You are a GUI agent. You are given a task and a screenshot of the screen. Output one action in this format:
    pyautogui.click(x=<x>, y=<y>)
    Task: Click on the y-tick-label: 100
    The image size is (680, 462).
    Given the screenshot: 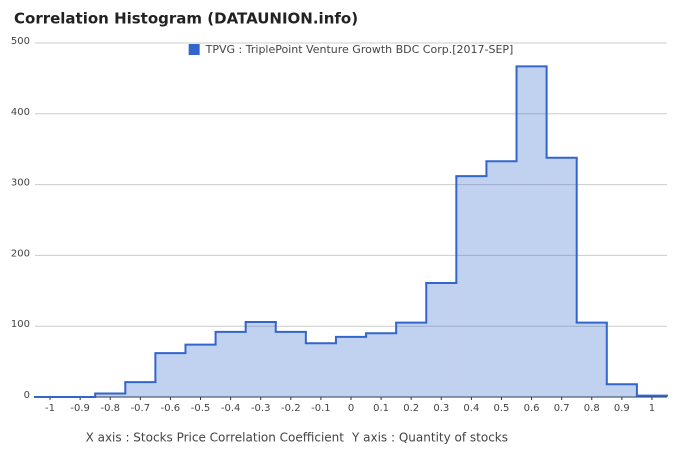 What is the action you would take?
    pyautogui.click(x=20, y=324)
    